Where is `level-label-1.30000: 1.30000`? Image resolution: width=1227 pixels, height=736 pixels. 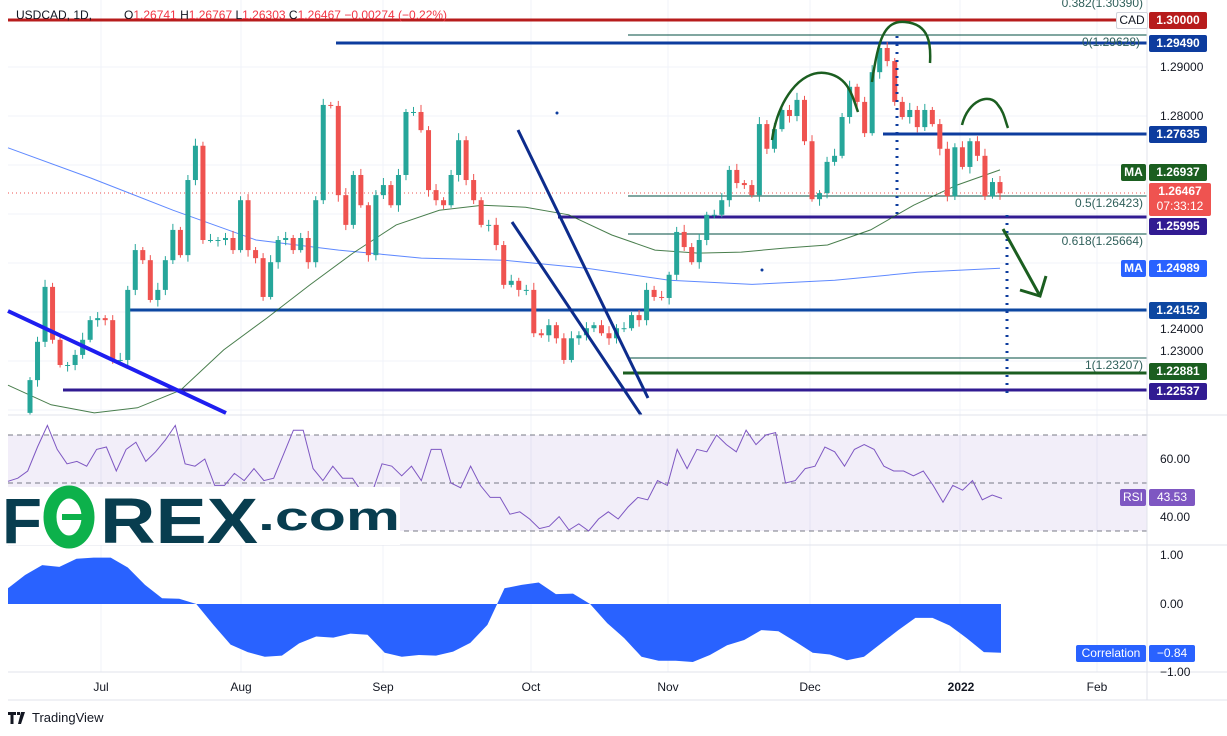
level-label-1.30000: 1.30000 is located at coordinates (1178, 20).